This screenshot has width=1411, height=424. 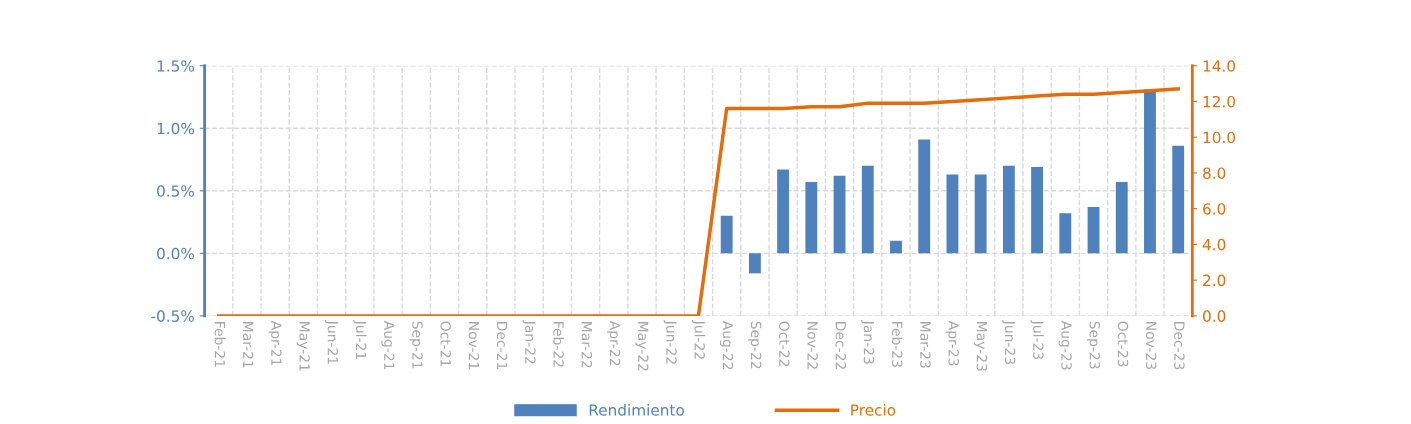 What do you see at coordinates (176, 253) in the screenshot?
I see `y-tick-label: 0.0%` at bounding box center [176, 253].